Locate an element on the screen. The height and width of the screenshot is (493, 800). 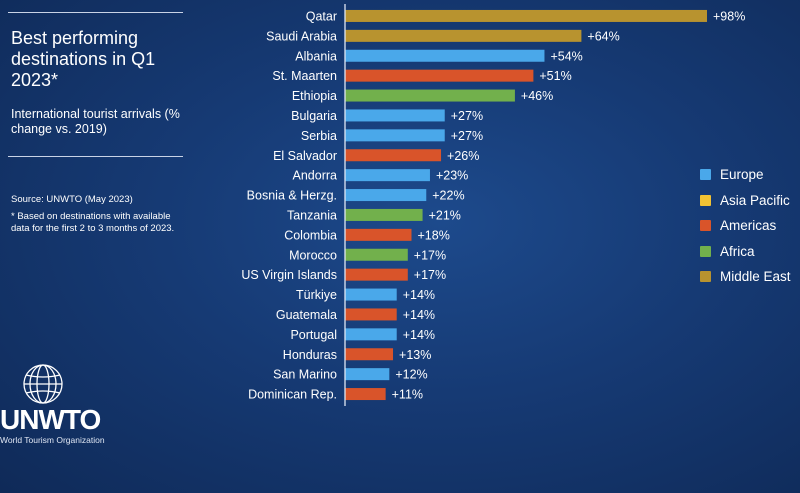
unwto-logo: UNWTO World Tourism Organization is located at coordinates (60, 407).